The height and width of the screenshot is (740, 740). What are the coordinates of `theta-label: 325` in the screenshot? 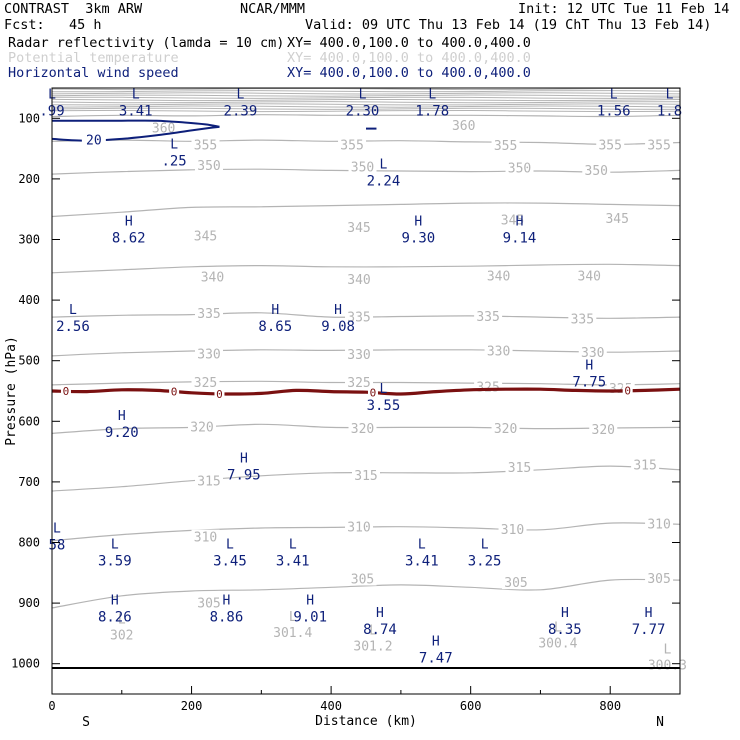 It's located at (358, 383).